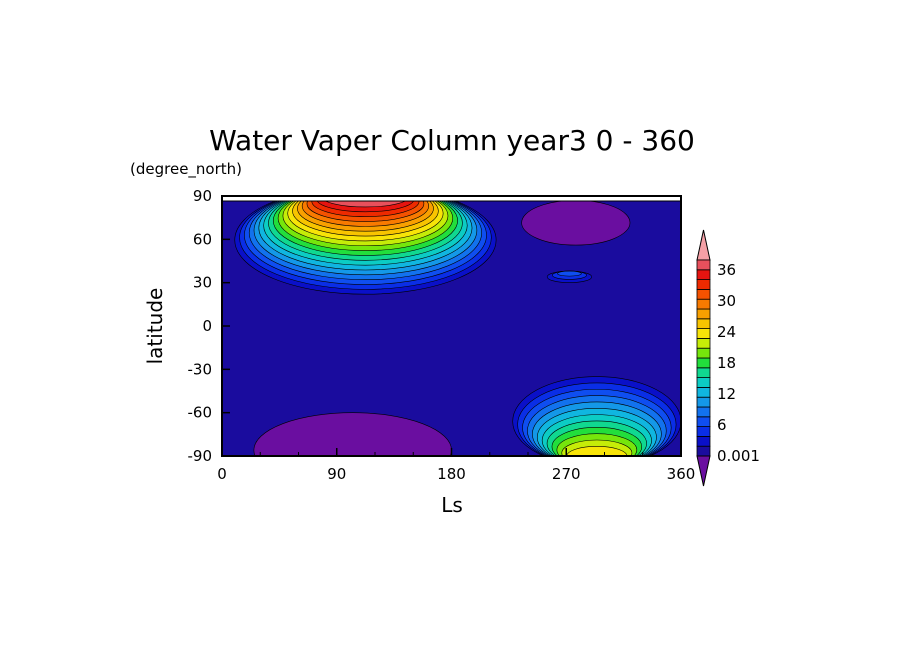  I want to click on x-tick-label: 0, so click(222, 474).